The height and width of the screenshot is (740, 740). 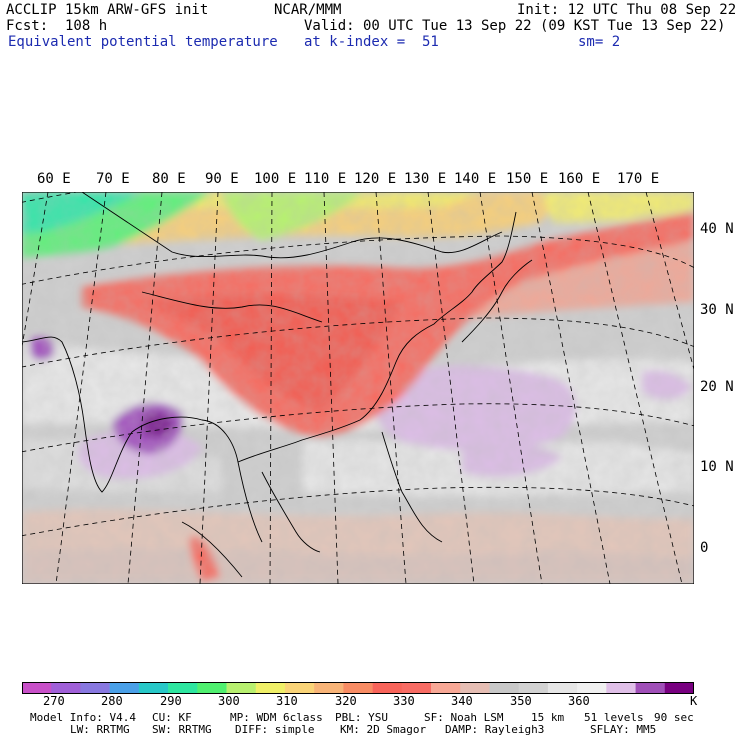 What do you see at coordinates (717, 310) in the screenshot?
I see `lat-label: 30 N` at bounding box center [717, 310].